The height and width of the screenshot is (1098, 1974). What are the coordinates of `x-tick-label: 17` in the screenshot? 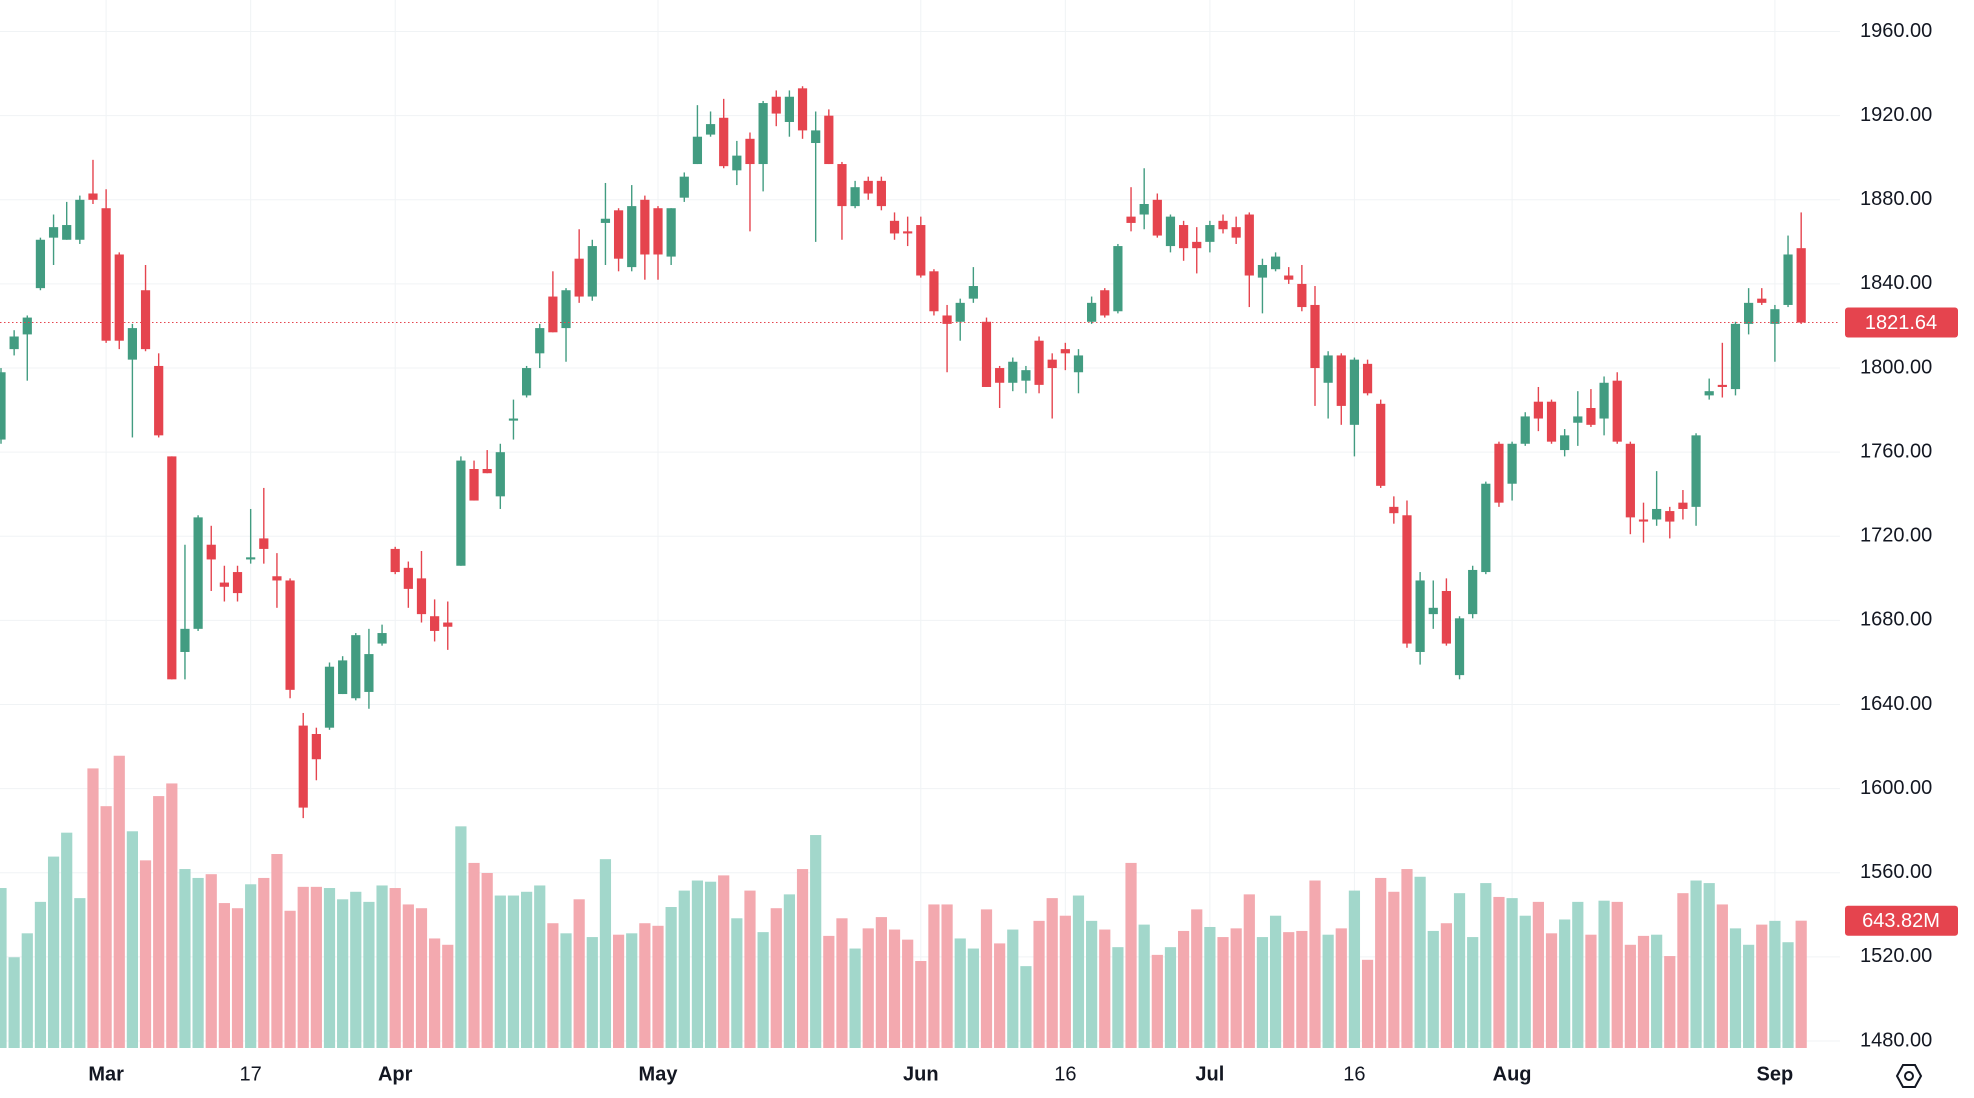 It's located at (251, 1074).